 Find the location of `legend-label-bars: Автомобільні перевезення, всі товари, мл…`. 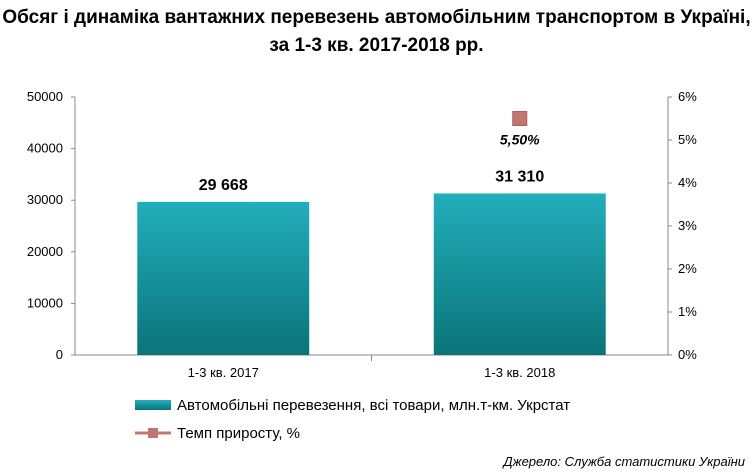

legend-label-bars: Автомобільні перевезення, всі товари, мл… is located at coordinates (373, 405).